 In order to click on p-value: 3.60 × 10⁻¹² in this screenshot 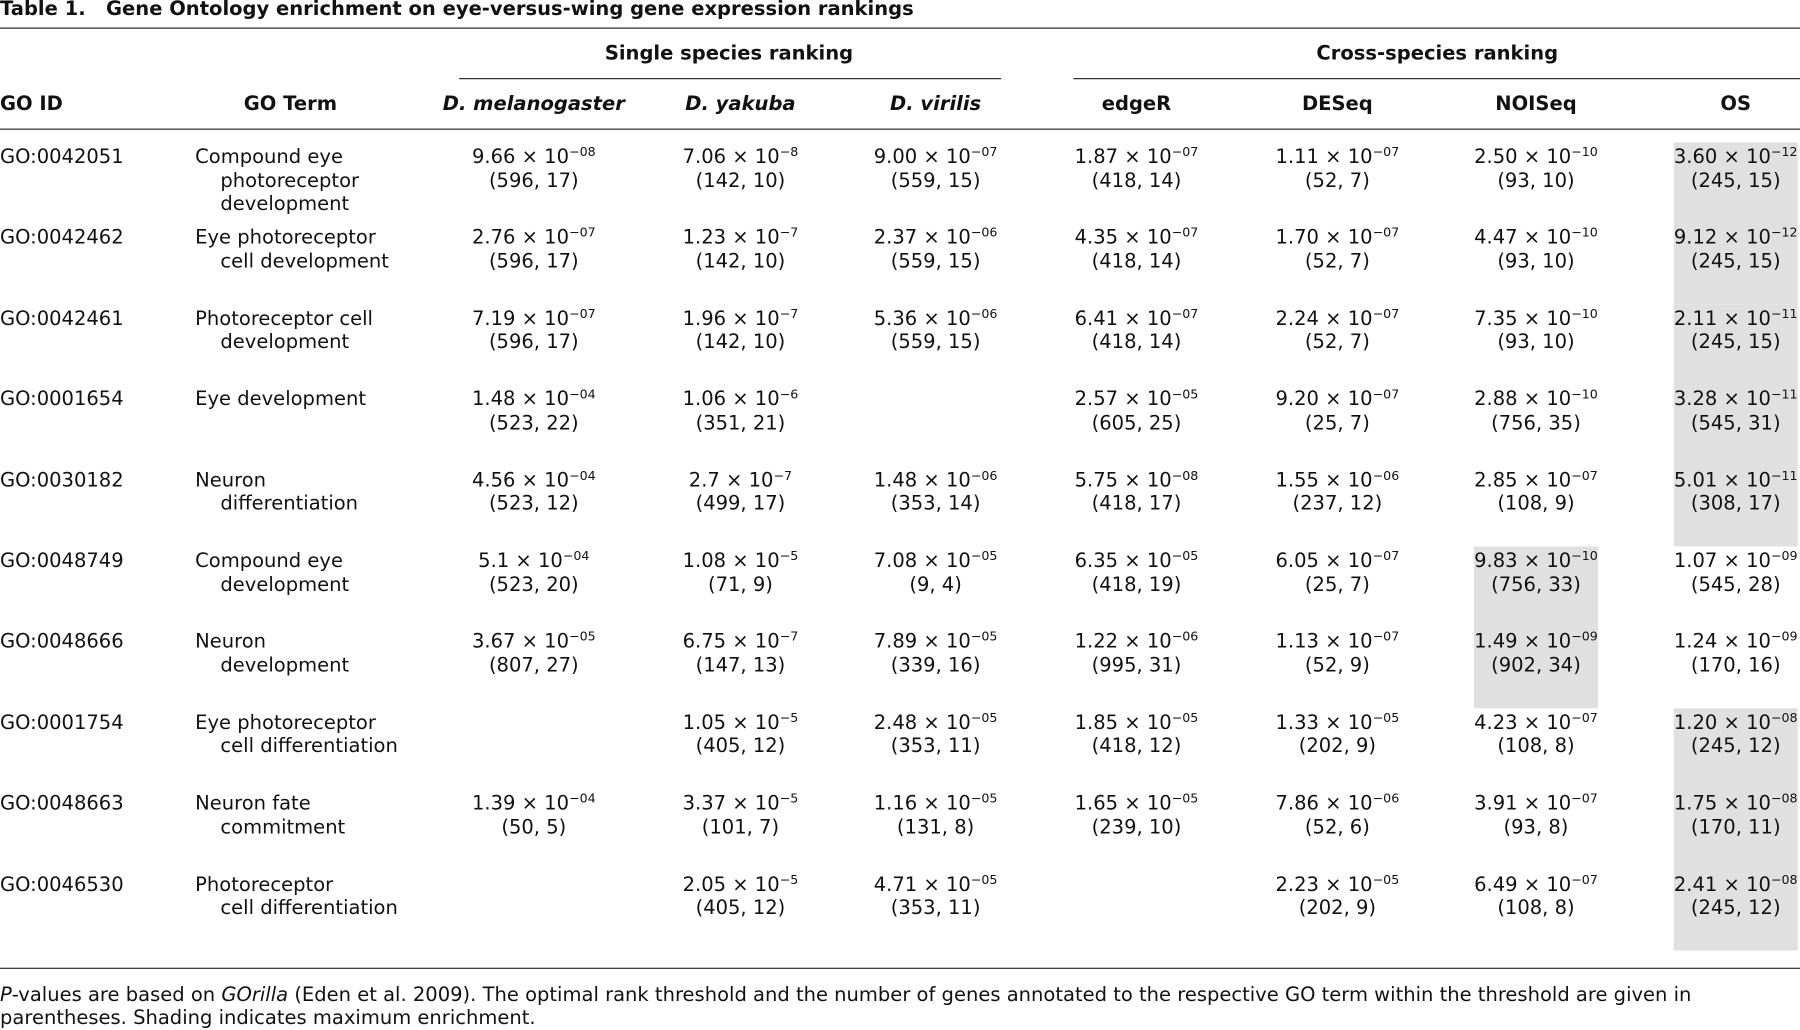, I will do `click(1736, 158)`.